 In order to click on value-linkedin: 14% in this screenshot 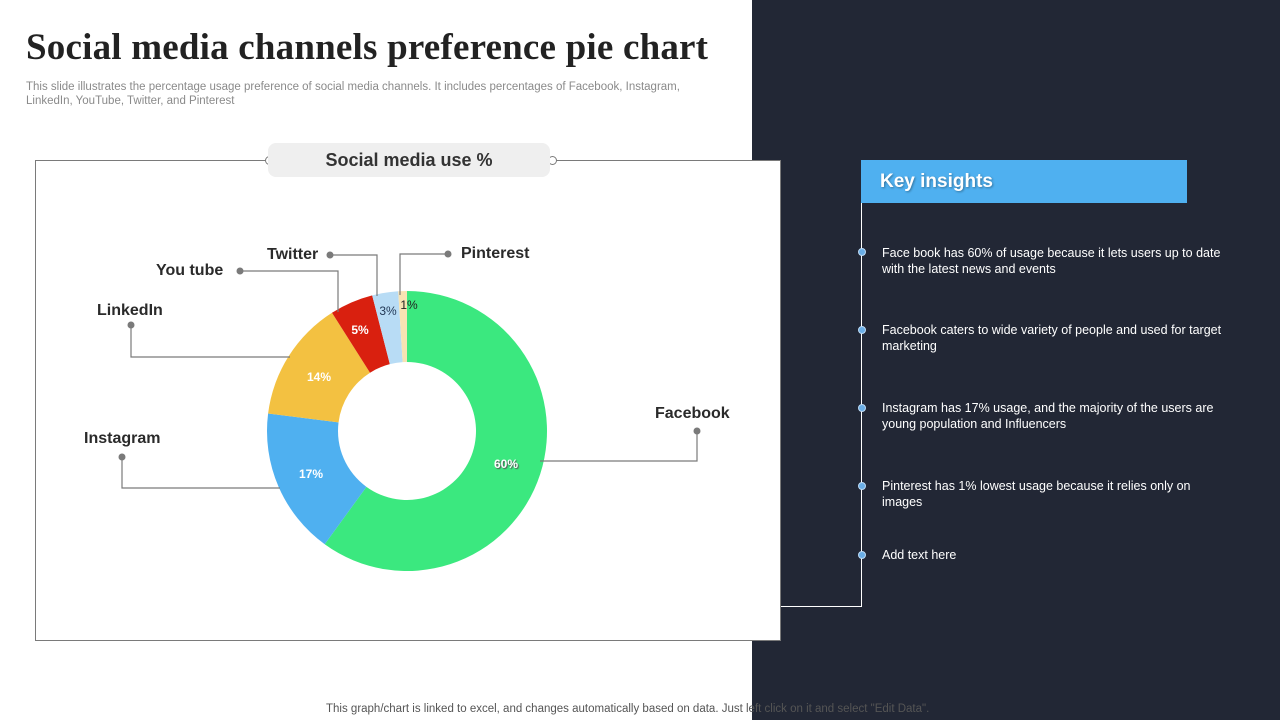, I will do `click(319, 377)`.